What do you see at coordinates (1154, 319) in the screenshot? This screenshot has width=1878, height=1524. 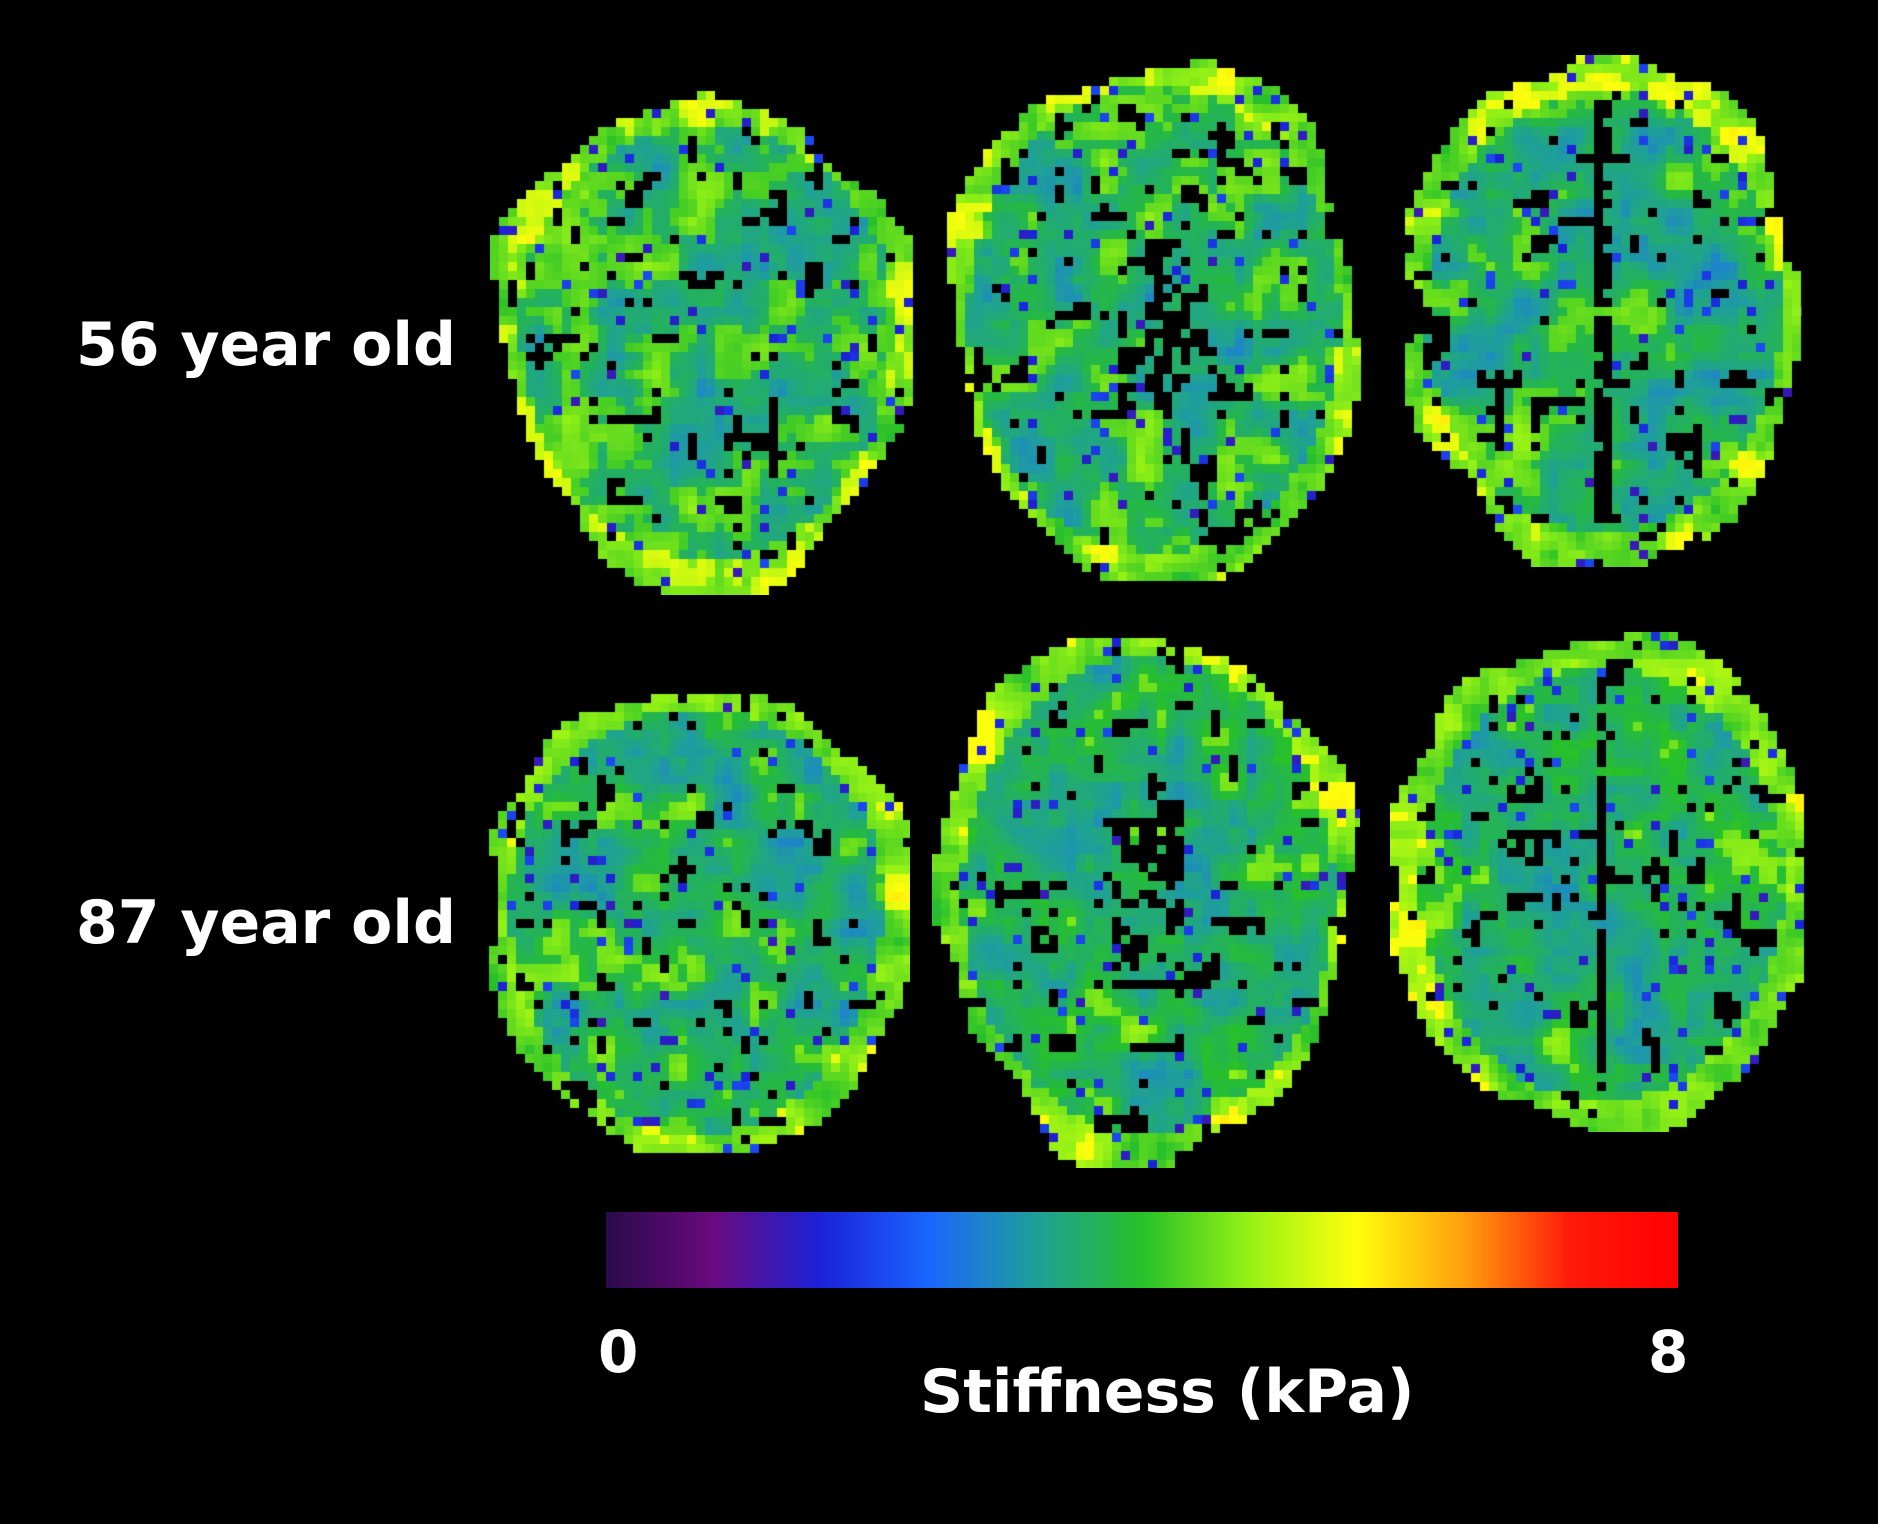 I see `brain-slice-56-middle` at bounding box center [1154, 319].